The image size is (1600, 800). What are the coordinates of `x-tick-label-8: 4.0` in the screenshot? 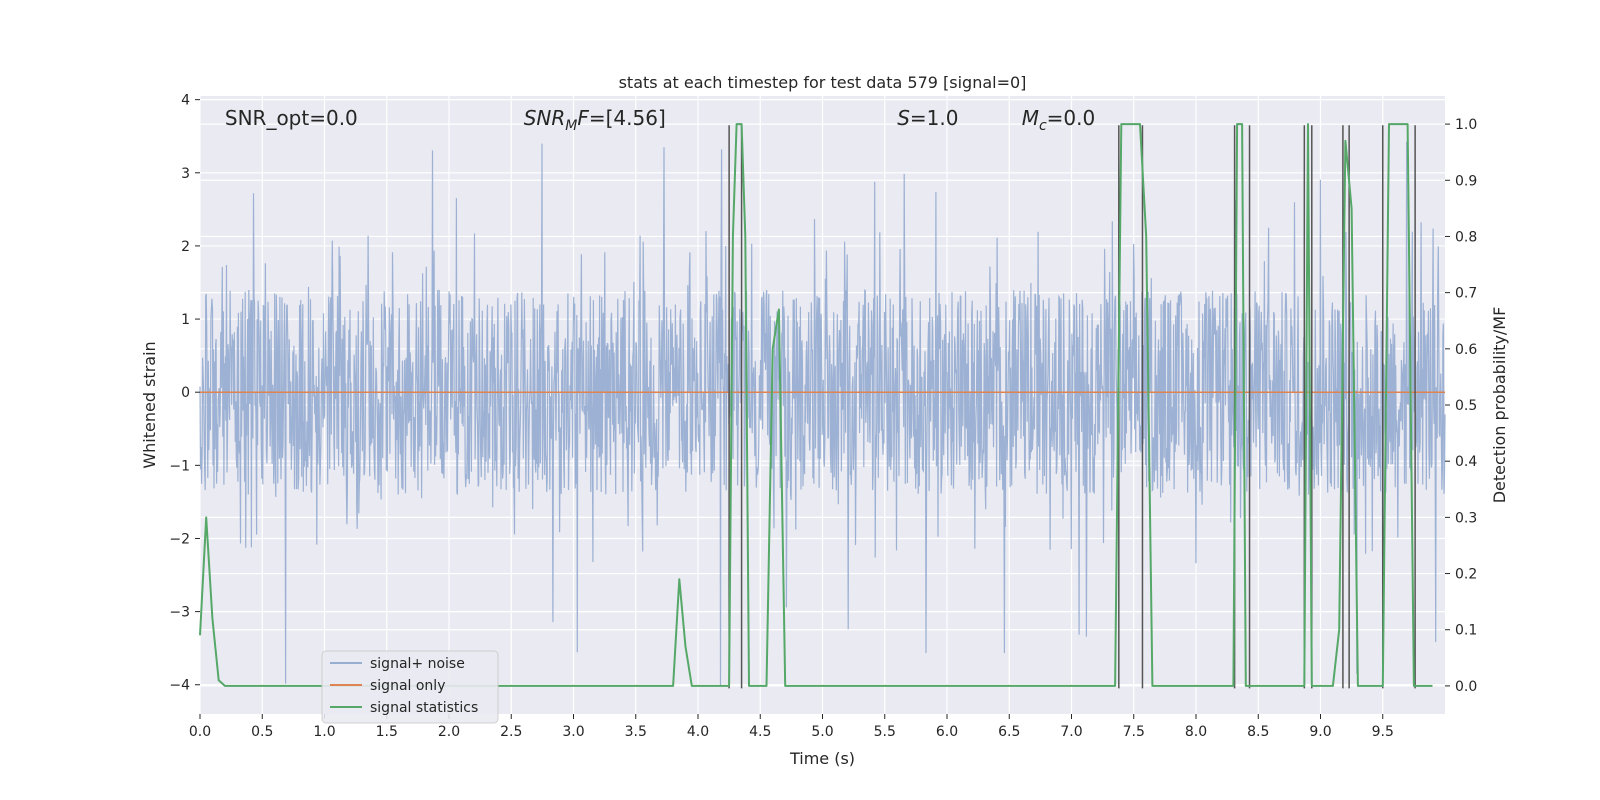 It's located at (698, 732).